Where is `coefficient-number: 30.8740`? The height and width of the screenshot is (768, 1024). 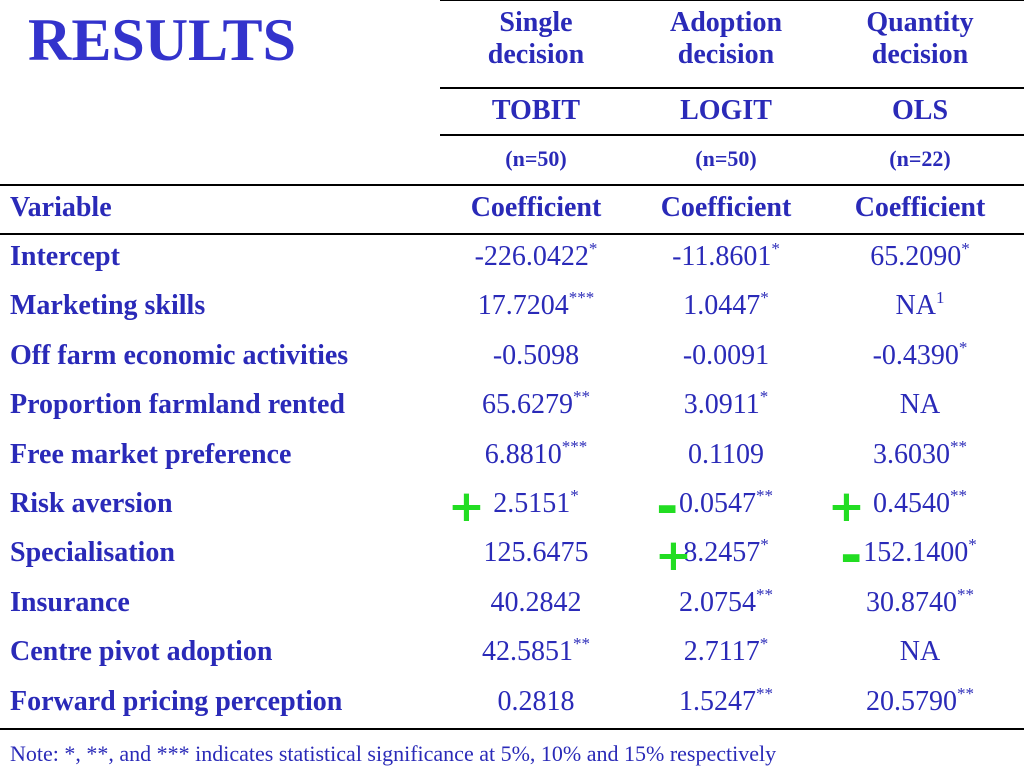
coefficient-number: 30.8740 is located at coordinates (911, 602).